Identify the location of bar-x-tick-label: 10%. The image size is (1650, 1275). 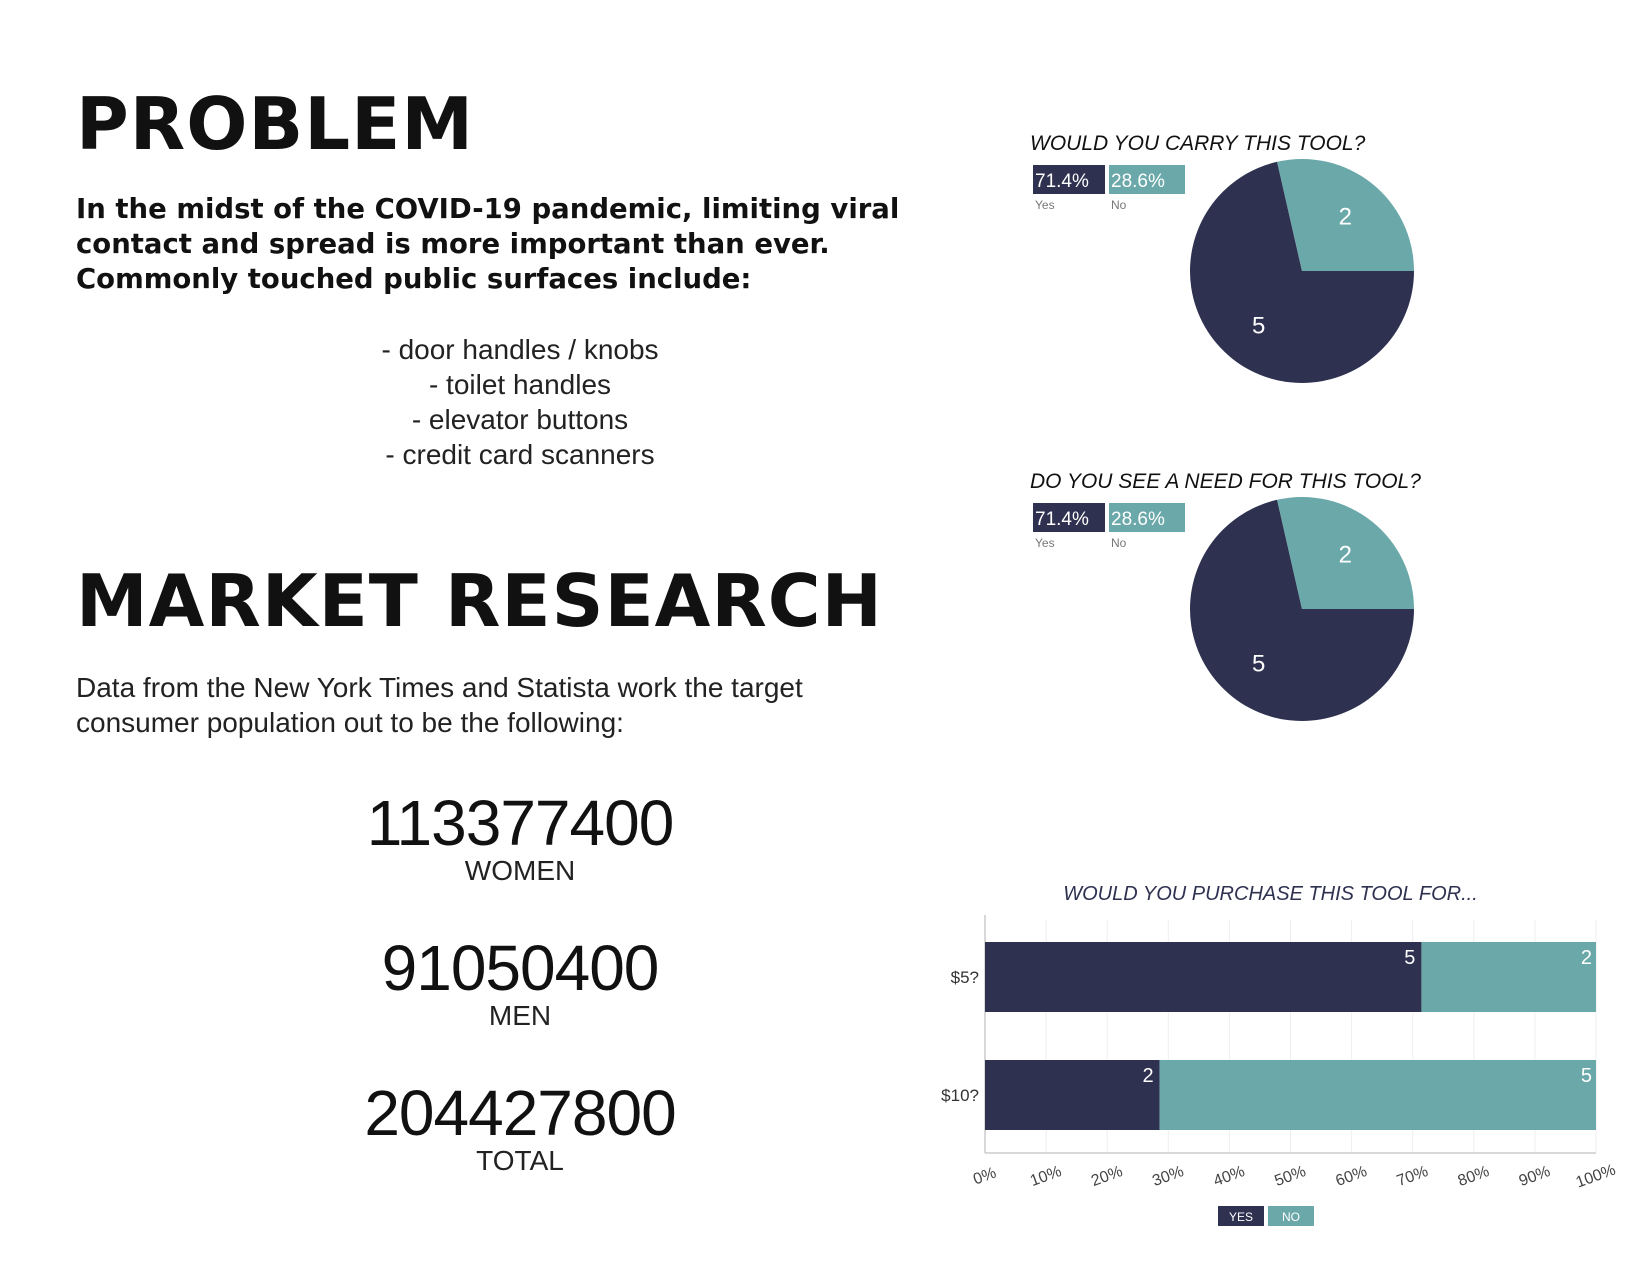
(1046, 1176).